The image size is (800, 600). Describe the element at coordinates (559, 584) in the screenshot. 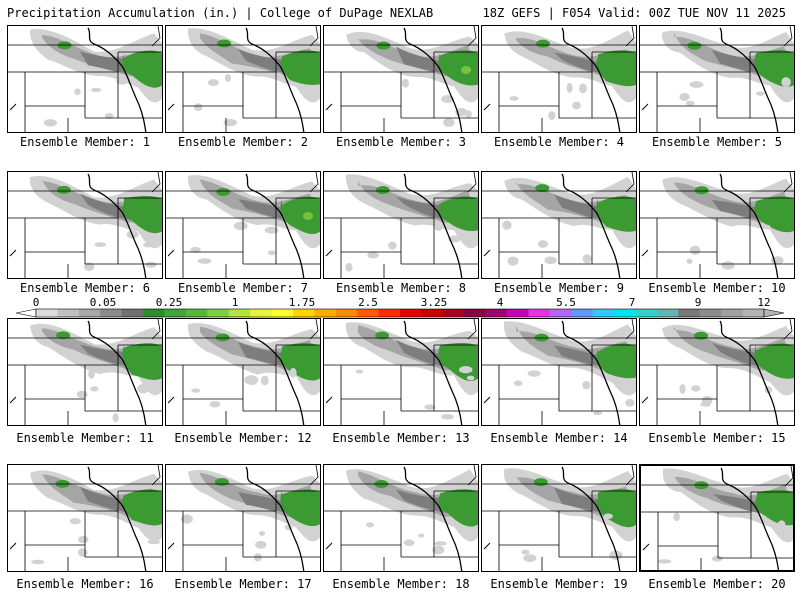

I see `ensemble-member-label: Ensemble Member: 19` at that location.